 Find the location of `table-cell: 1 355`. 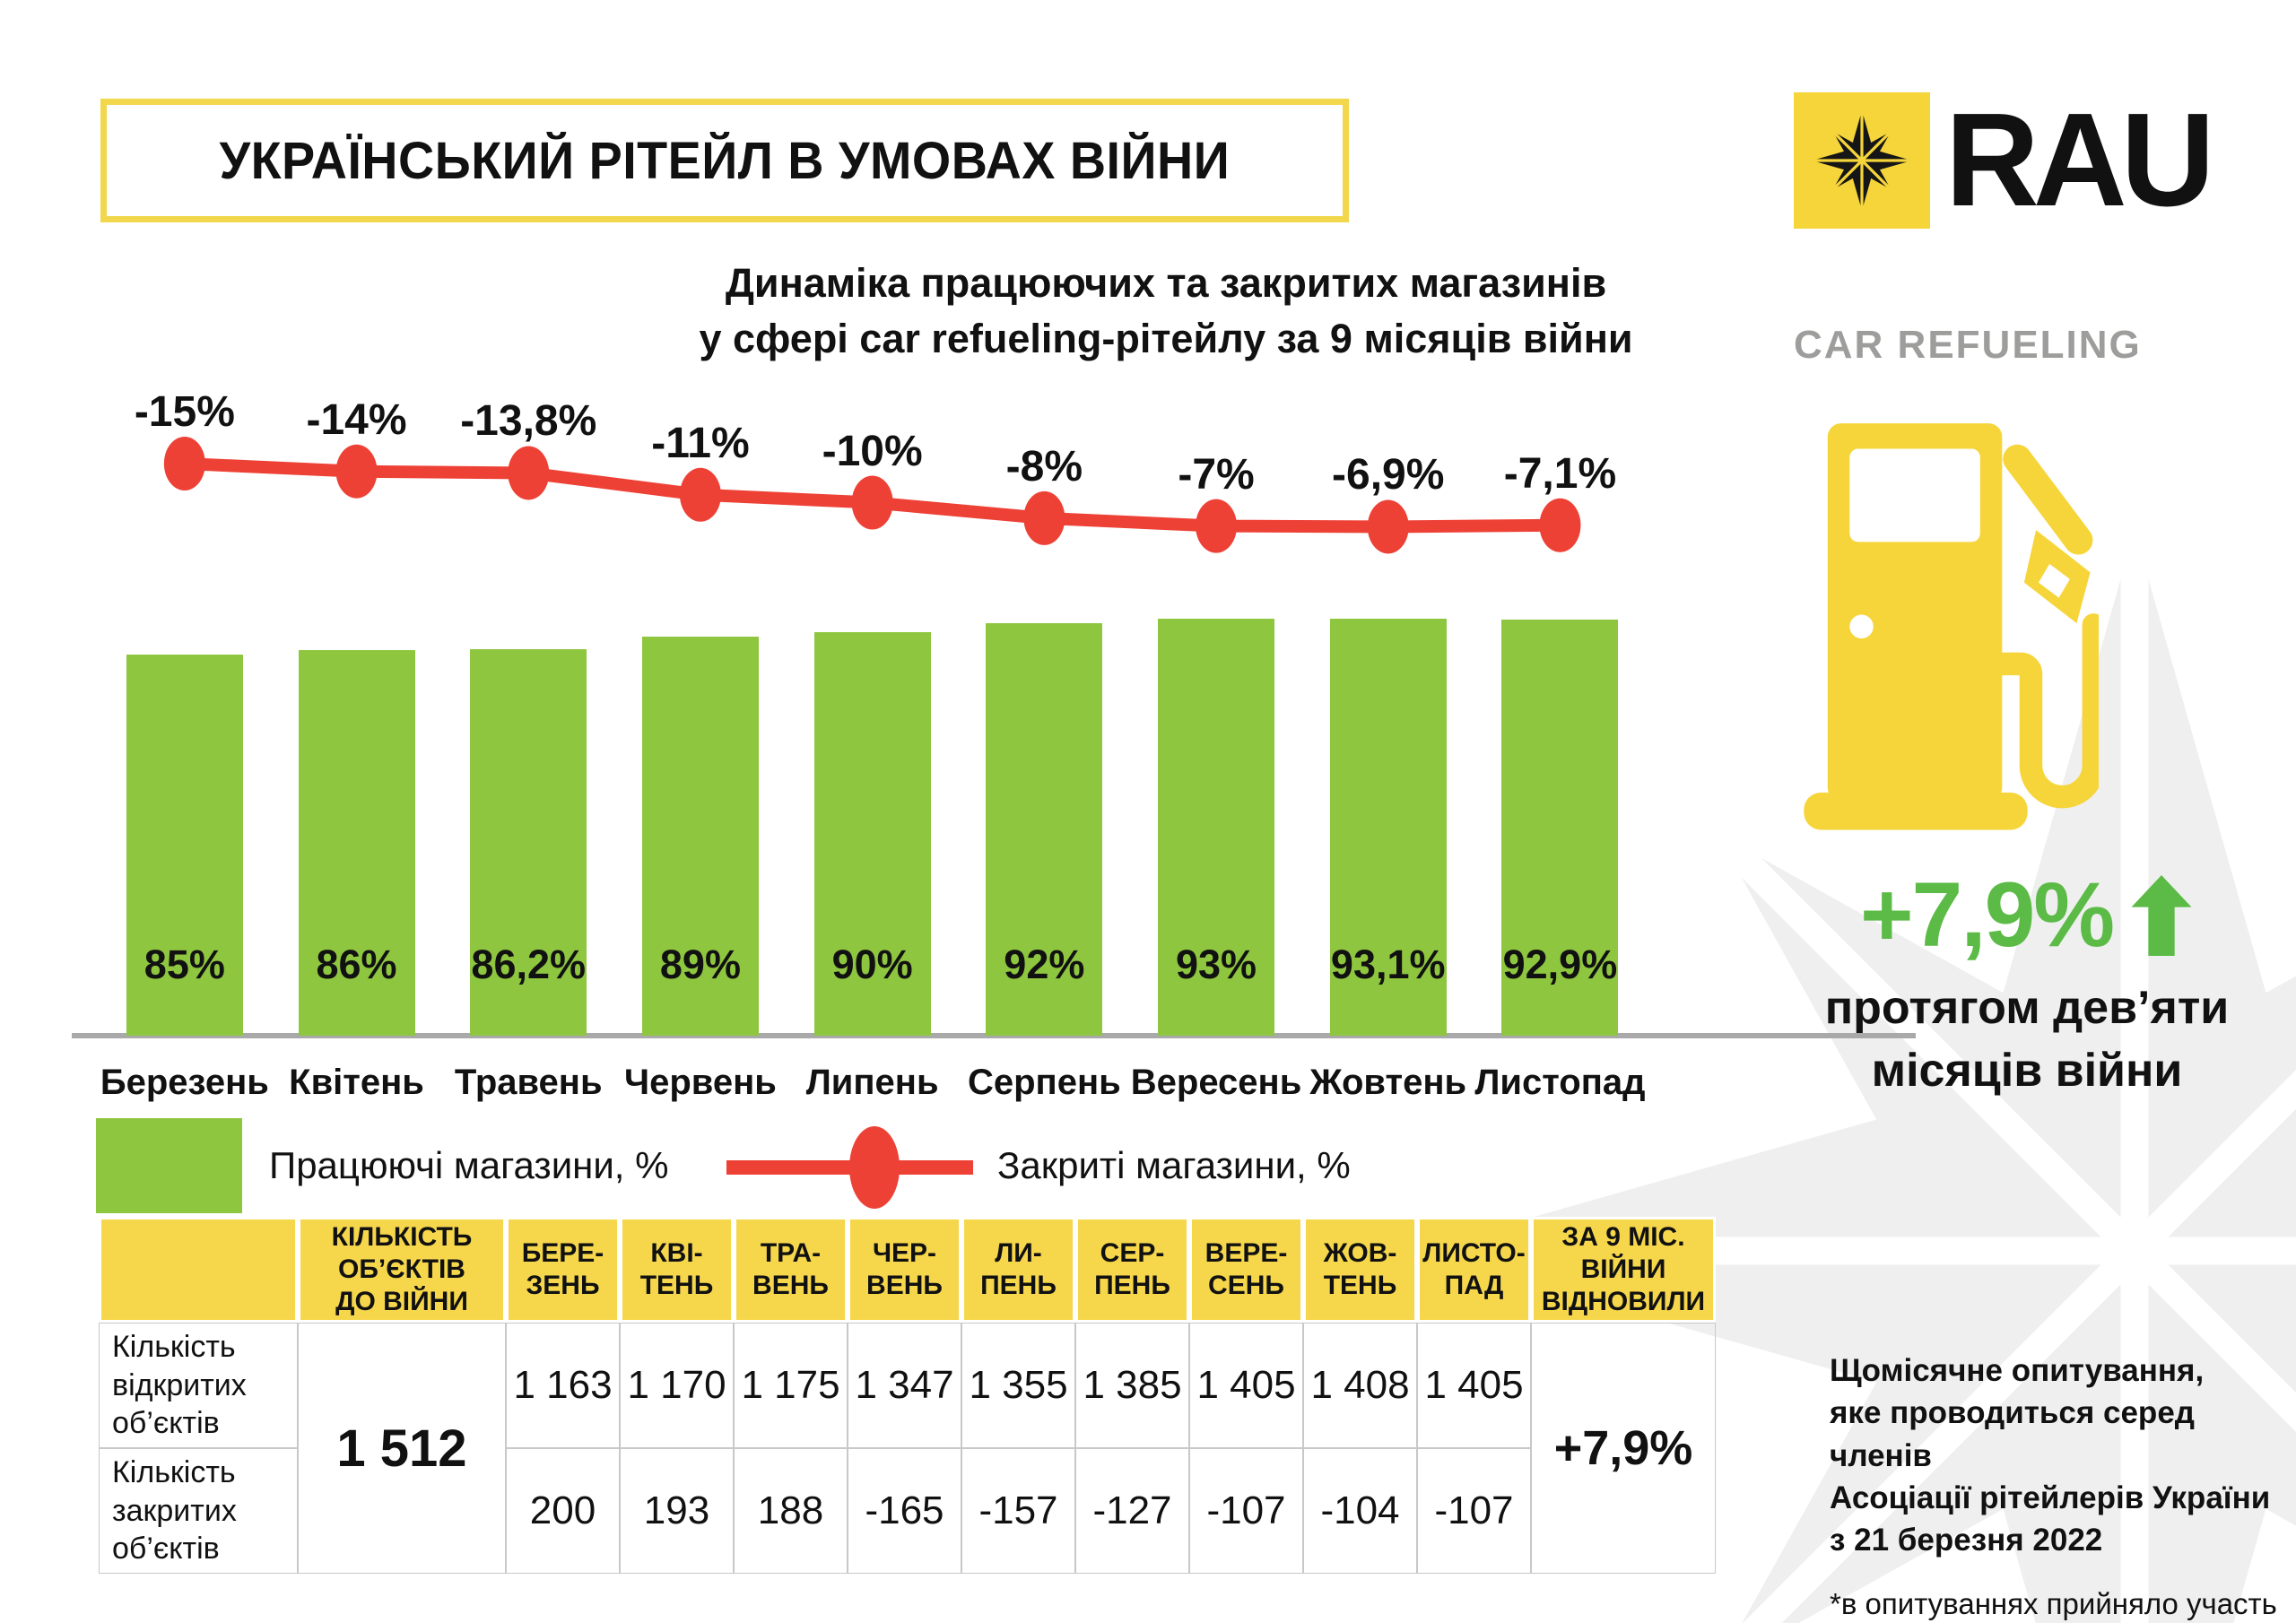

table-cell: 1 355 is located at coordinates (1018, 1385).